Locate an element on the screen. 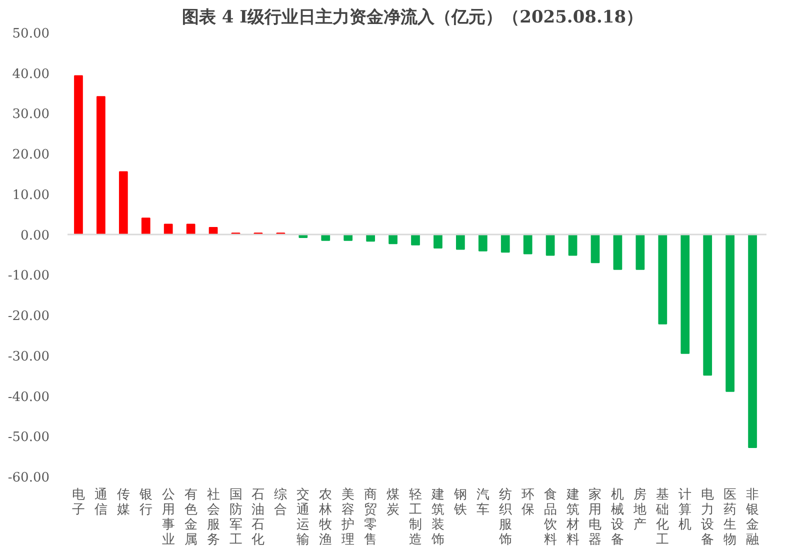 This screenshot has width=790, height=556. x-tick-label: 计算机 is located at coordinates (685, 510).